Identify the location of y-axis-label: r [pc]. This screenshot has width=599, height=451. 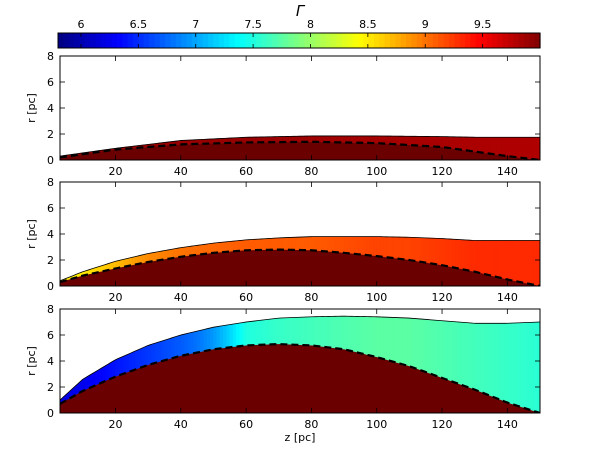
(31, 234).